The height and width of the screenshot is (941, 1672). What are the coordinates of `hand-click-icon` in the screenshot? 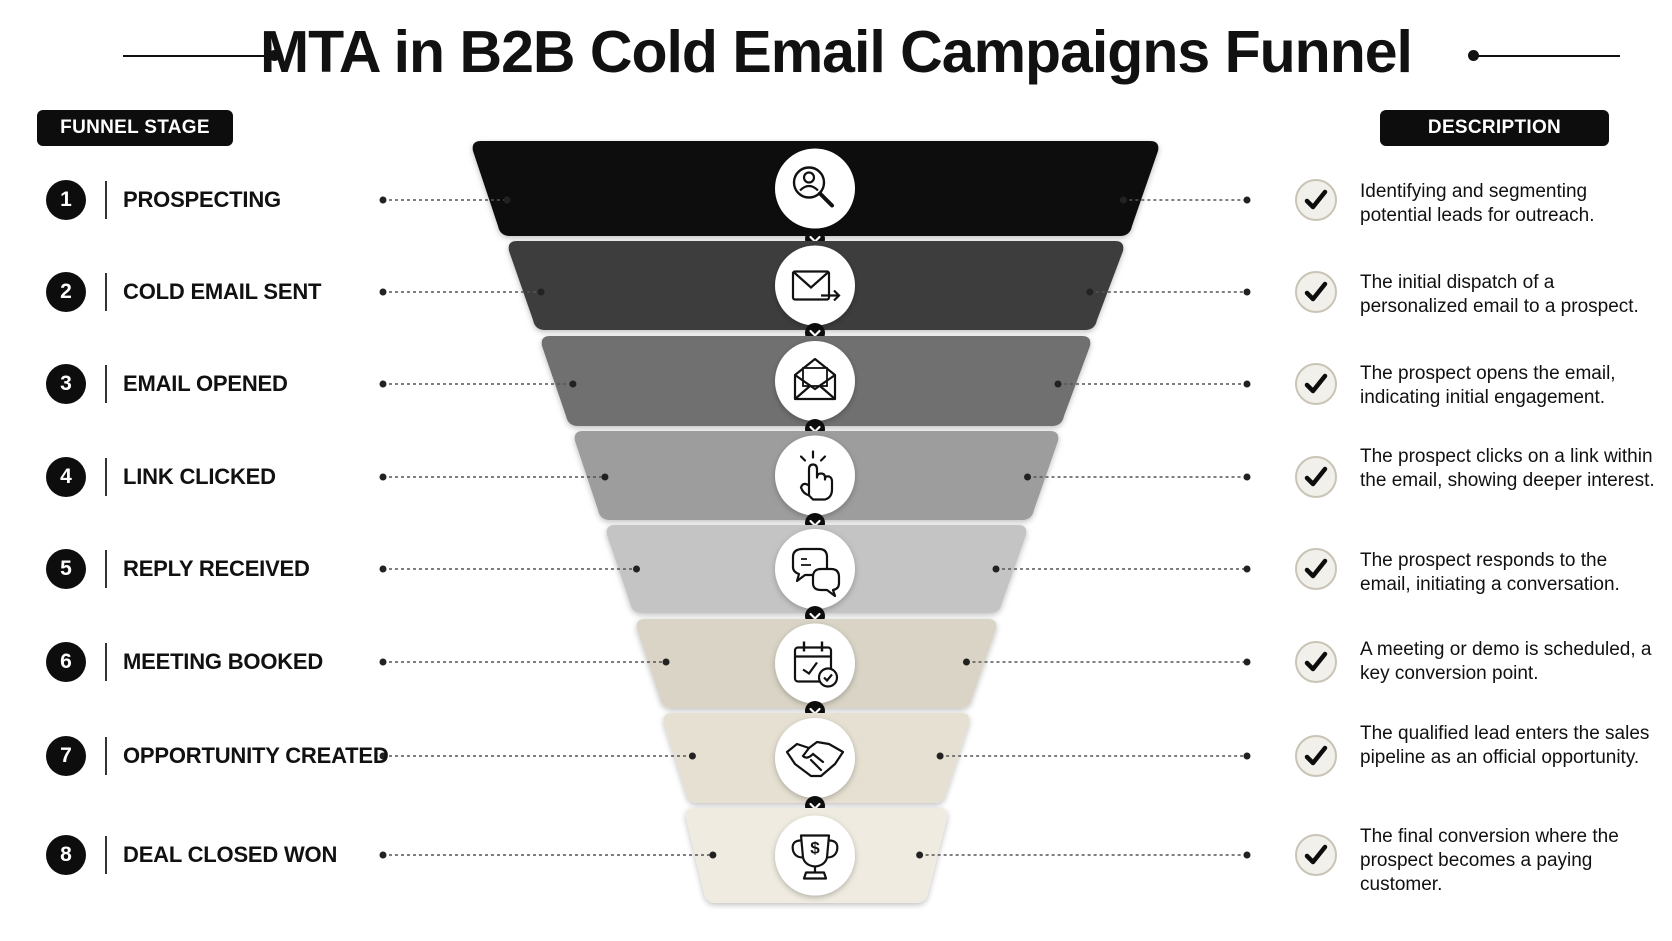 It's located at (815, 475).